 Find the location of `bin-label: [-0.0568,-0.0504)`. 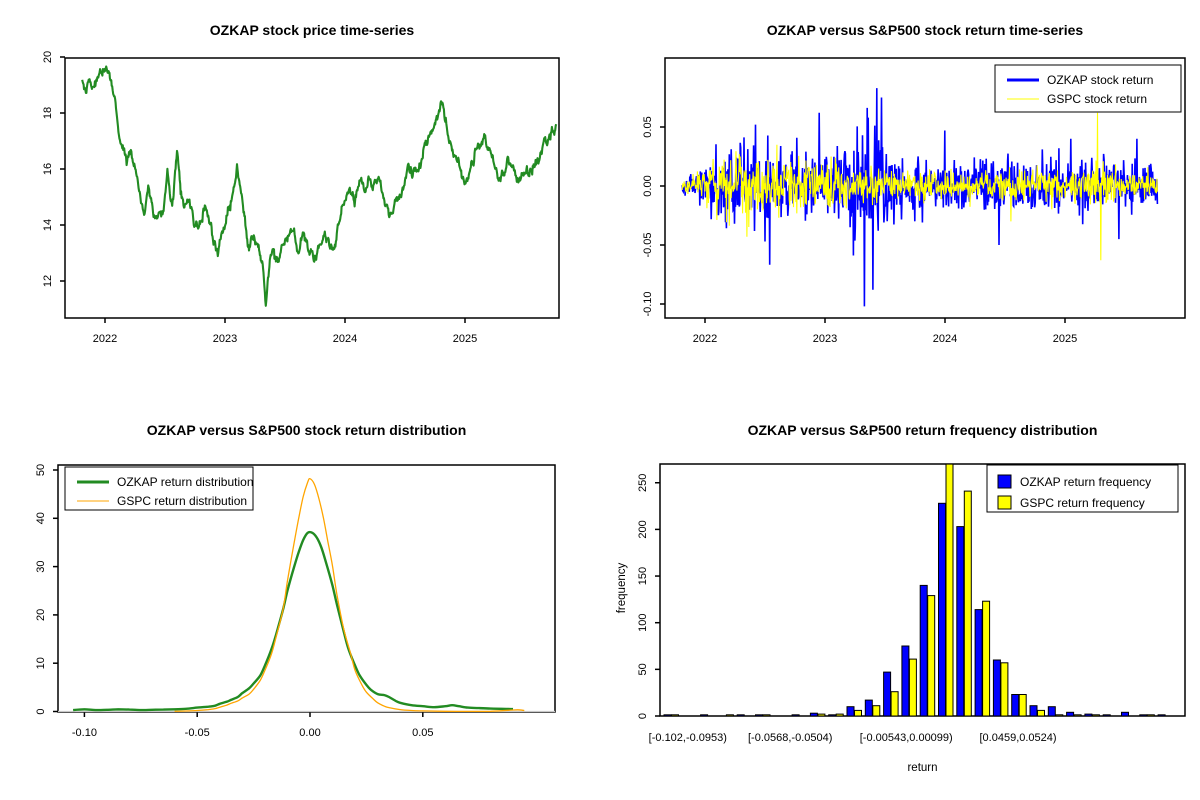

bin-label: [-0.0568,-0.0504) is located at coordinates (790, 738).